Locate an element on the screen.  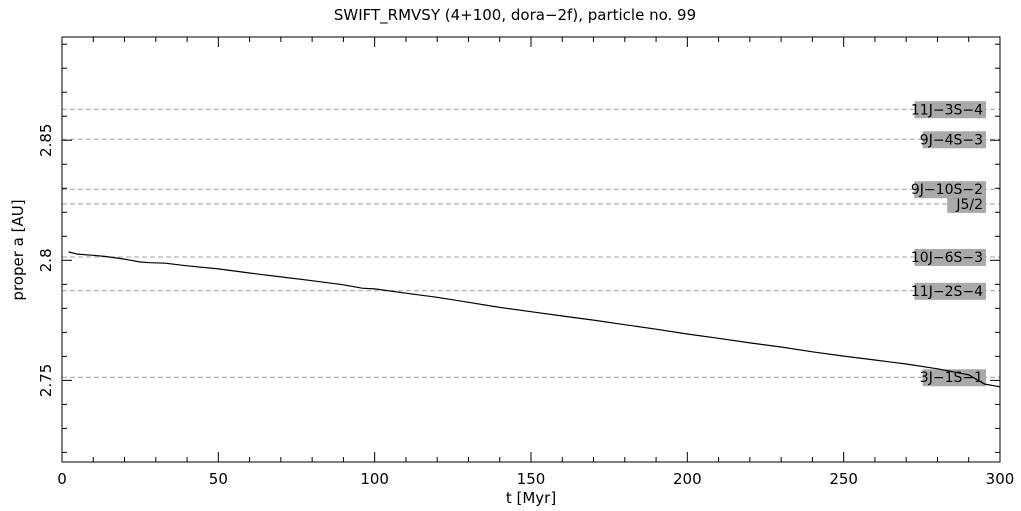
y-tick-label: 2.85 is located at coordinates (46, 140).